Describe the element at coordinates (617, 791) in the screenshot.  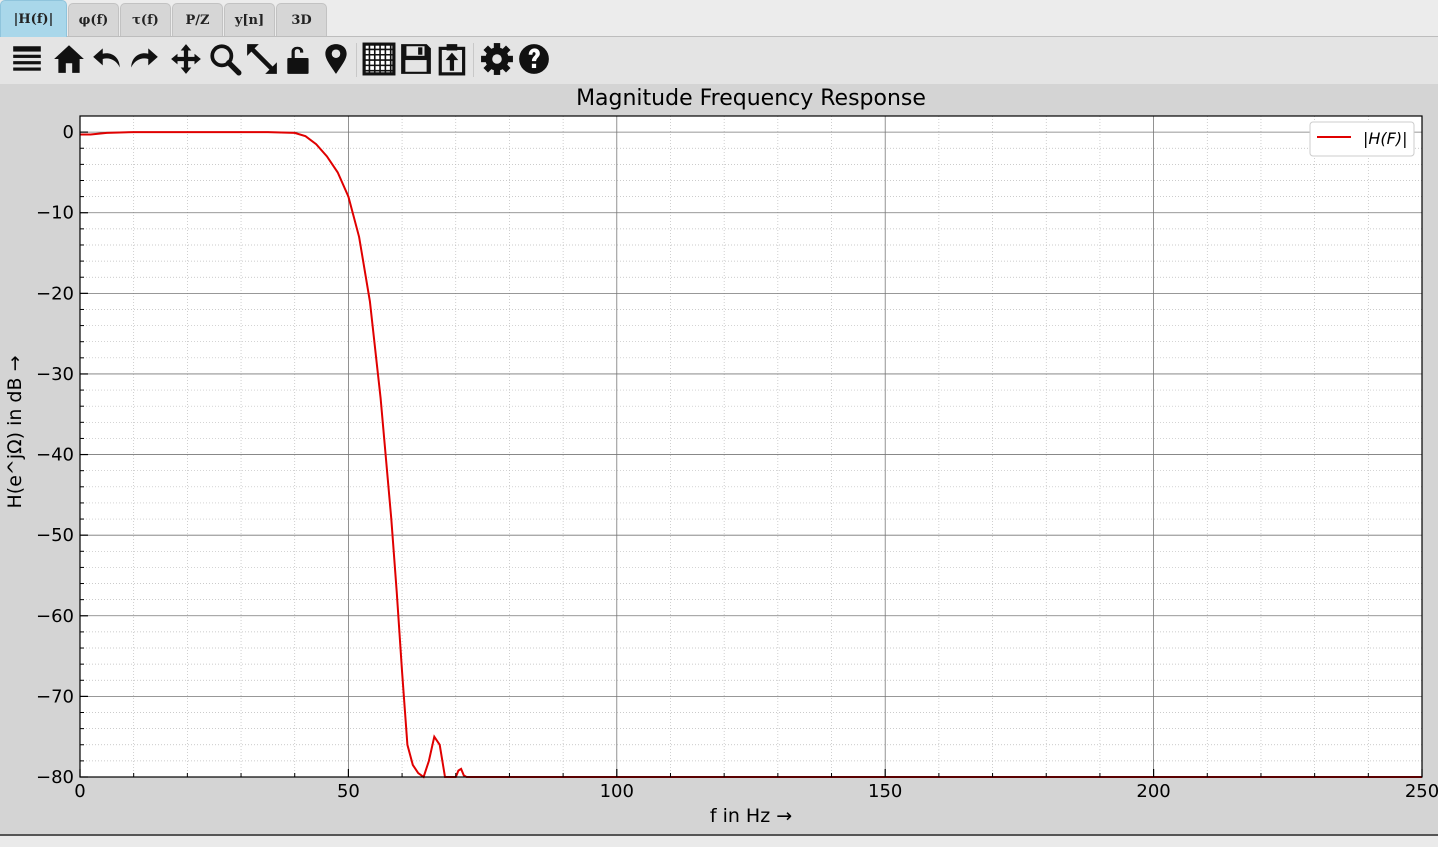
I see `x-tick-label: 100` at that location.